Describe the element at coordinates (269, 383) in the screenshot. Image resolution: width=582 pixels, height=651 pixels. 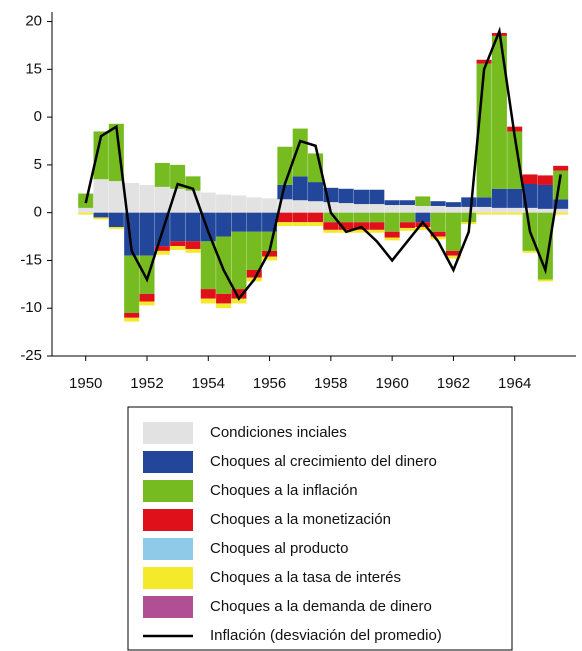
I see `x-tick-label: 1956` at that location.